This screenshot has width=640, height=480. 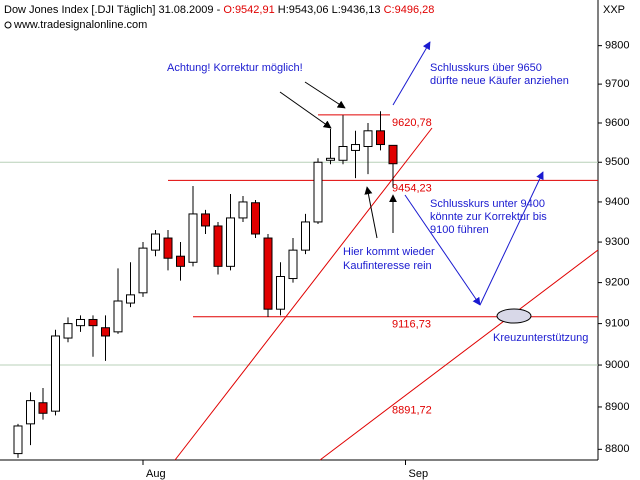 What do you see at coordinates (617, 123) in the screenshot?
I see `y-tick-label: 9600` at bounding box center [617, 123].